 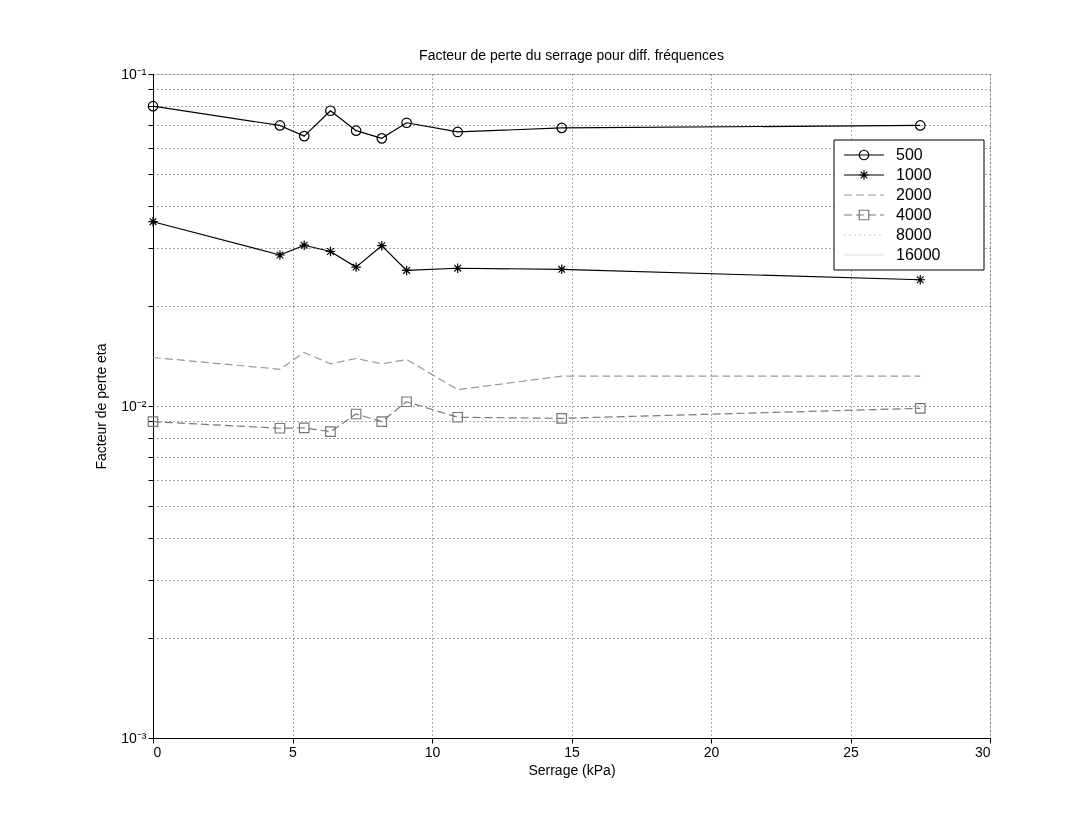 What do you see at coordinates (134, 405) in the screenshot?
I see `y-tick-label: 10⁻²` at bounding box center [134, 405].